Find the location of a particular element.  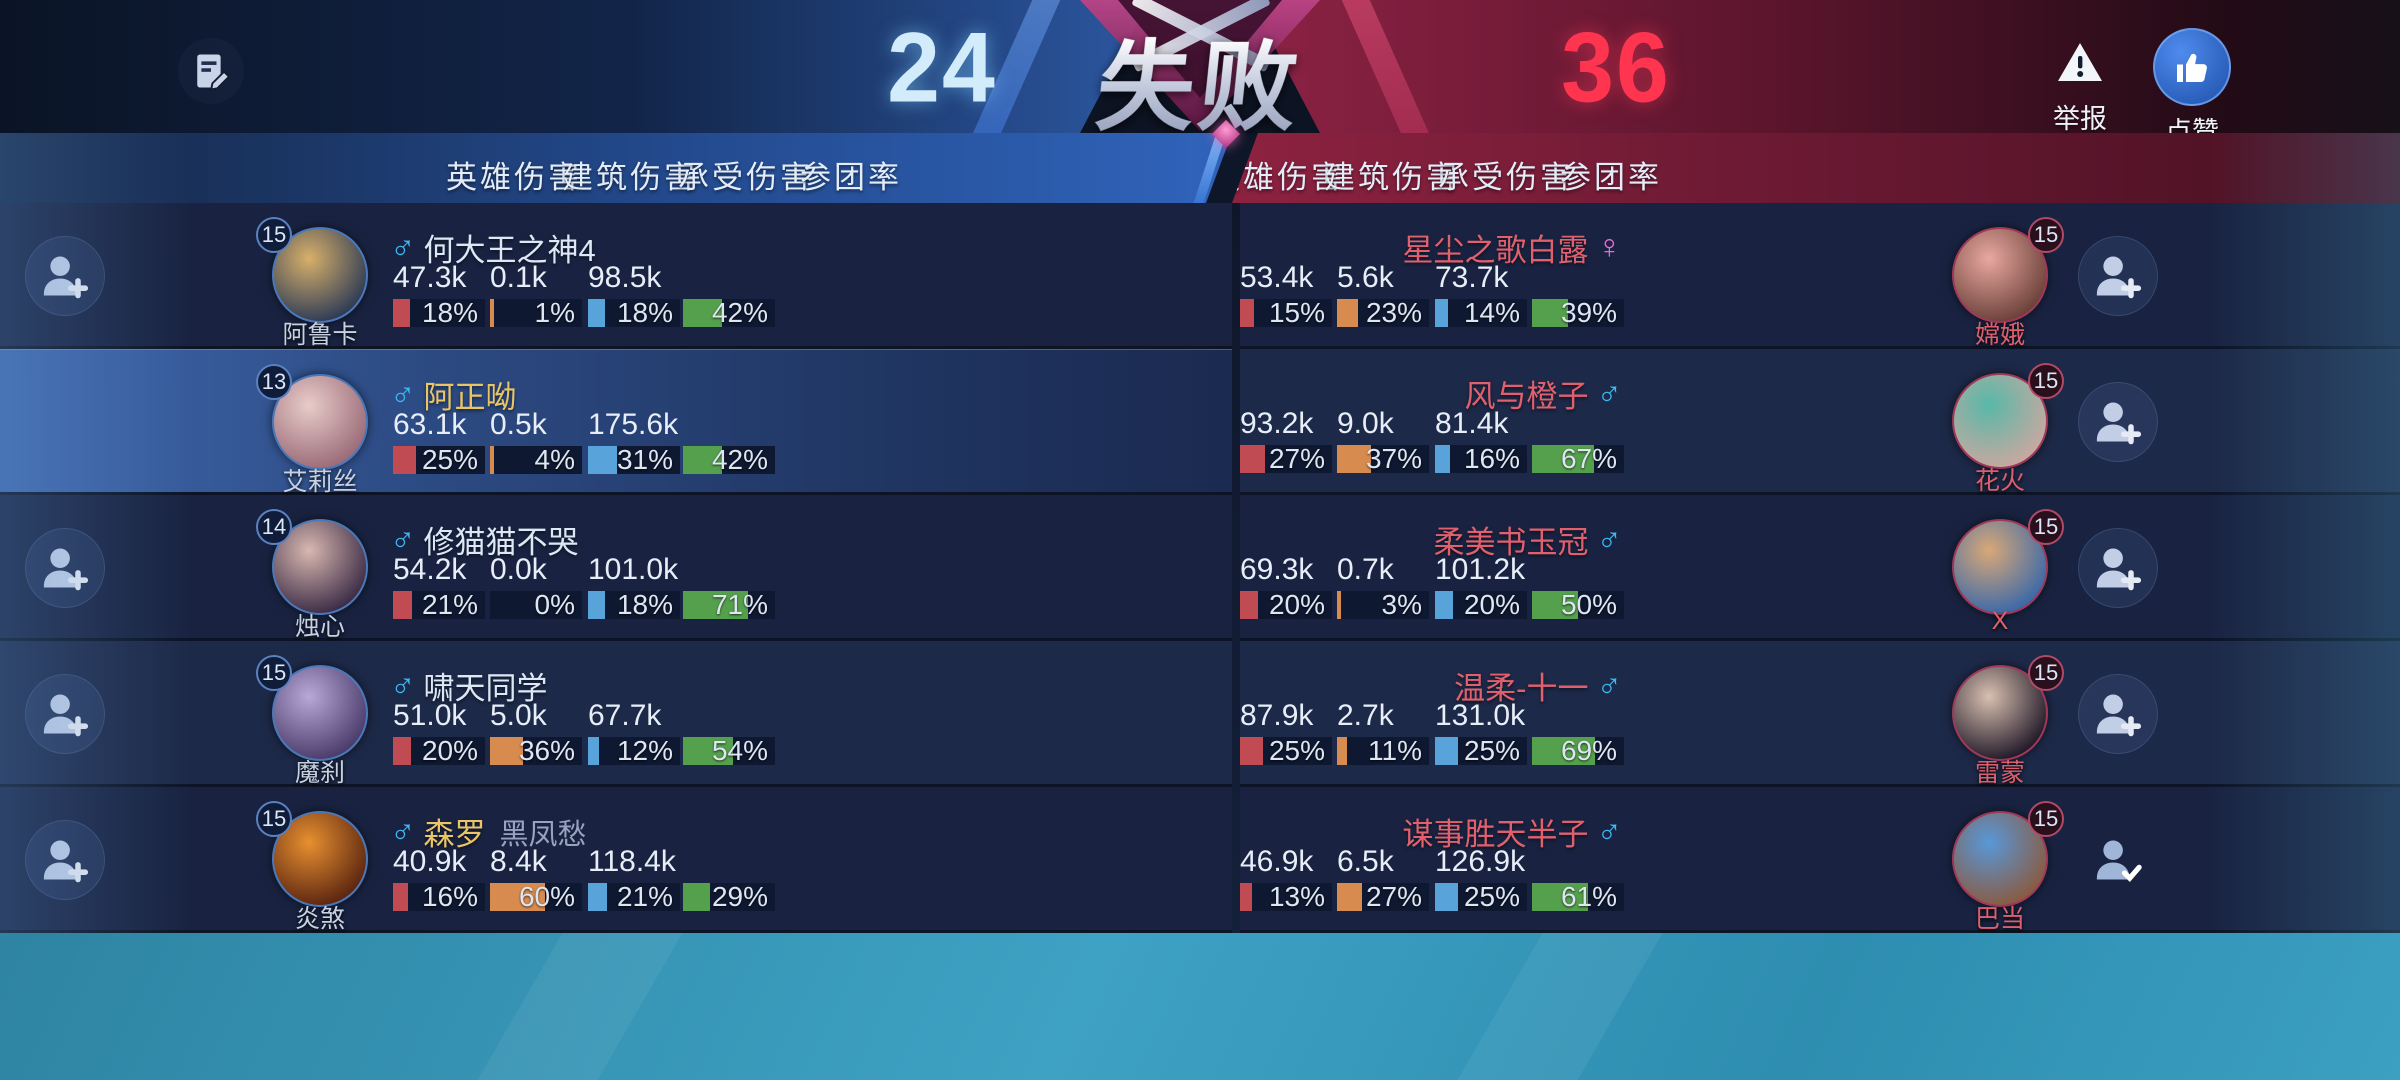

stat-bar: 14% is located at coordinates (1481, 313).